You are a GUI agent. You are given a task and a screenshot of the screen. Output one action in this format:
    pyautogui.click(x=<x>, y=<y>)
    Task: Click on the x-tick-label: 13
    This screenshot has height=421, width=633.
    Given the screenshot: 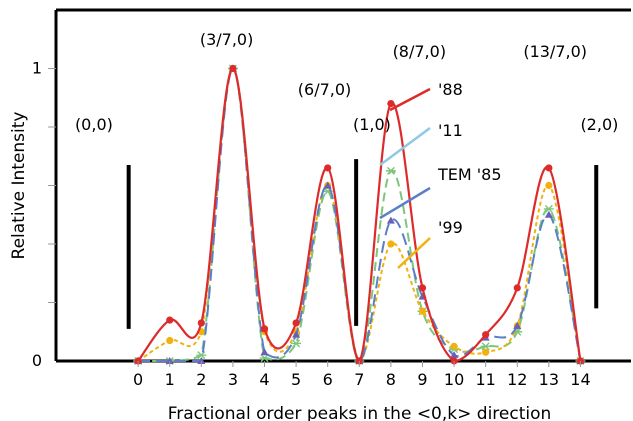 What is the action you would take?
    pyautogui.click(x=549, y=379)
    